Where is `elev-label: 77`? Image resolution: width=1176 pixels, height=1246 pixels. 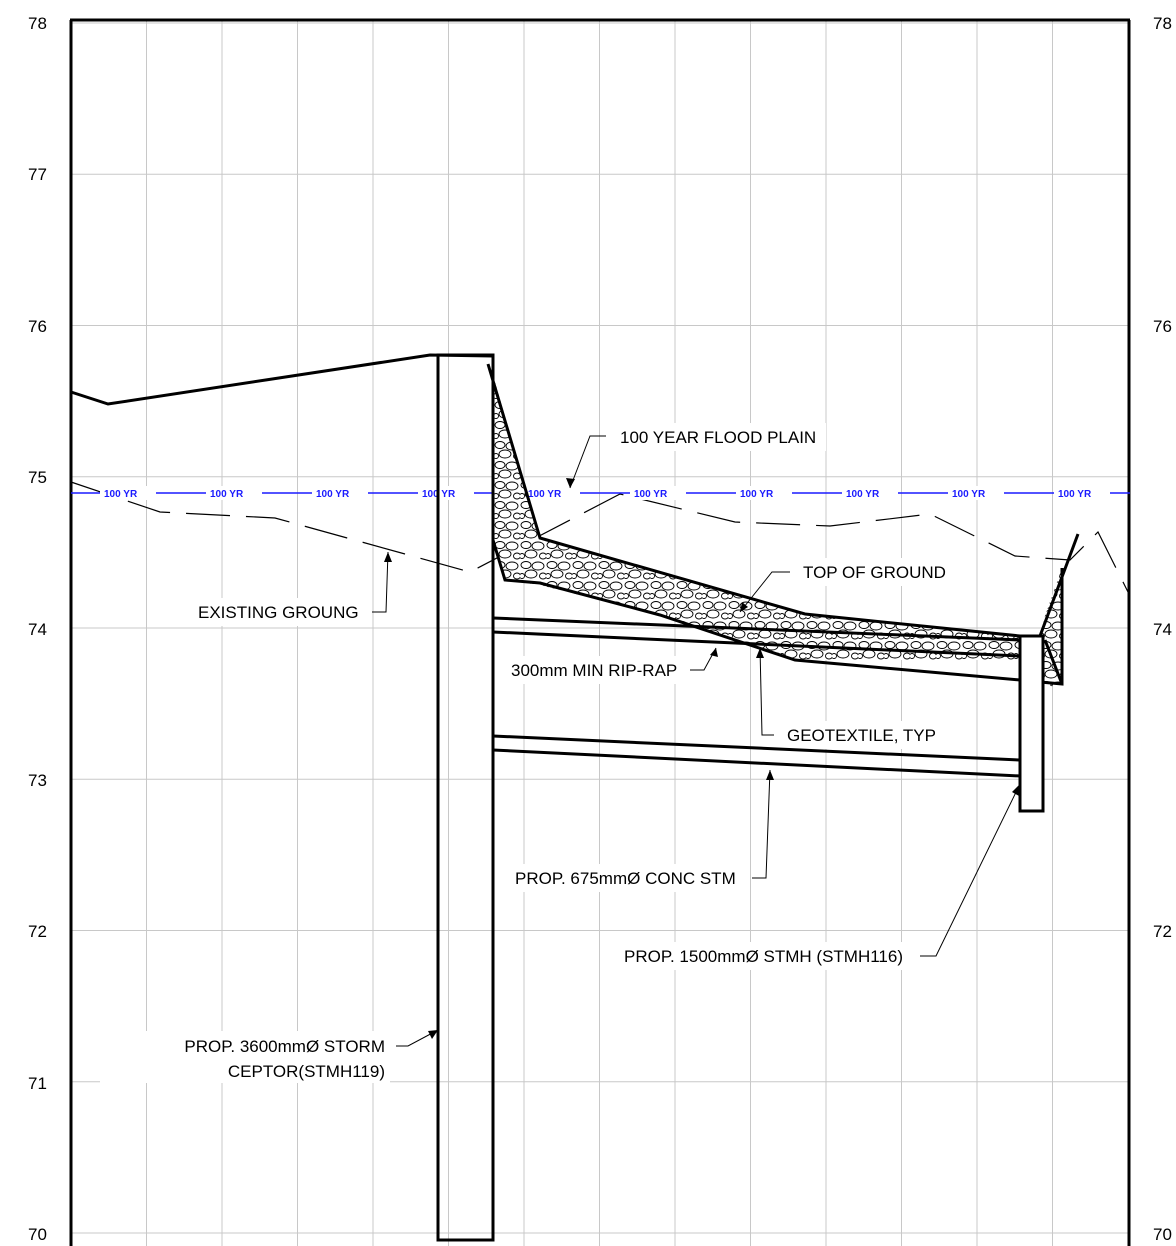
elev-label: 77 is located at coordinates (37, 174).